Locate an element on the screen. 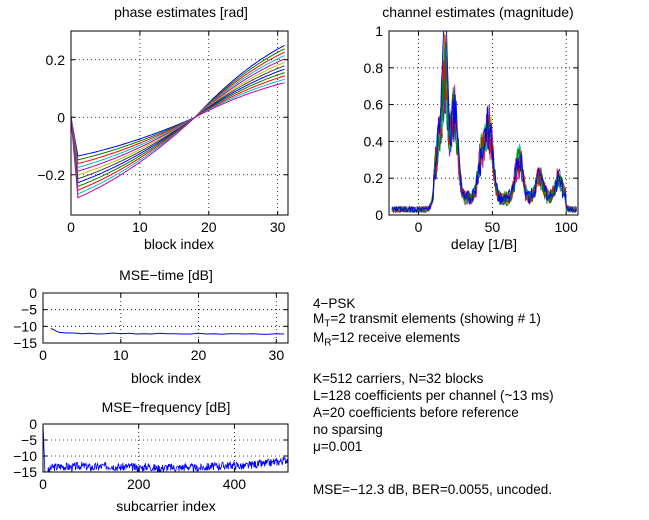  phase-axes-frame is located at coordinates (179, 123).